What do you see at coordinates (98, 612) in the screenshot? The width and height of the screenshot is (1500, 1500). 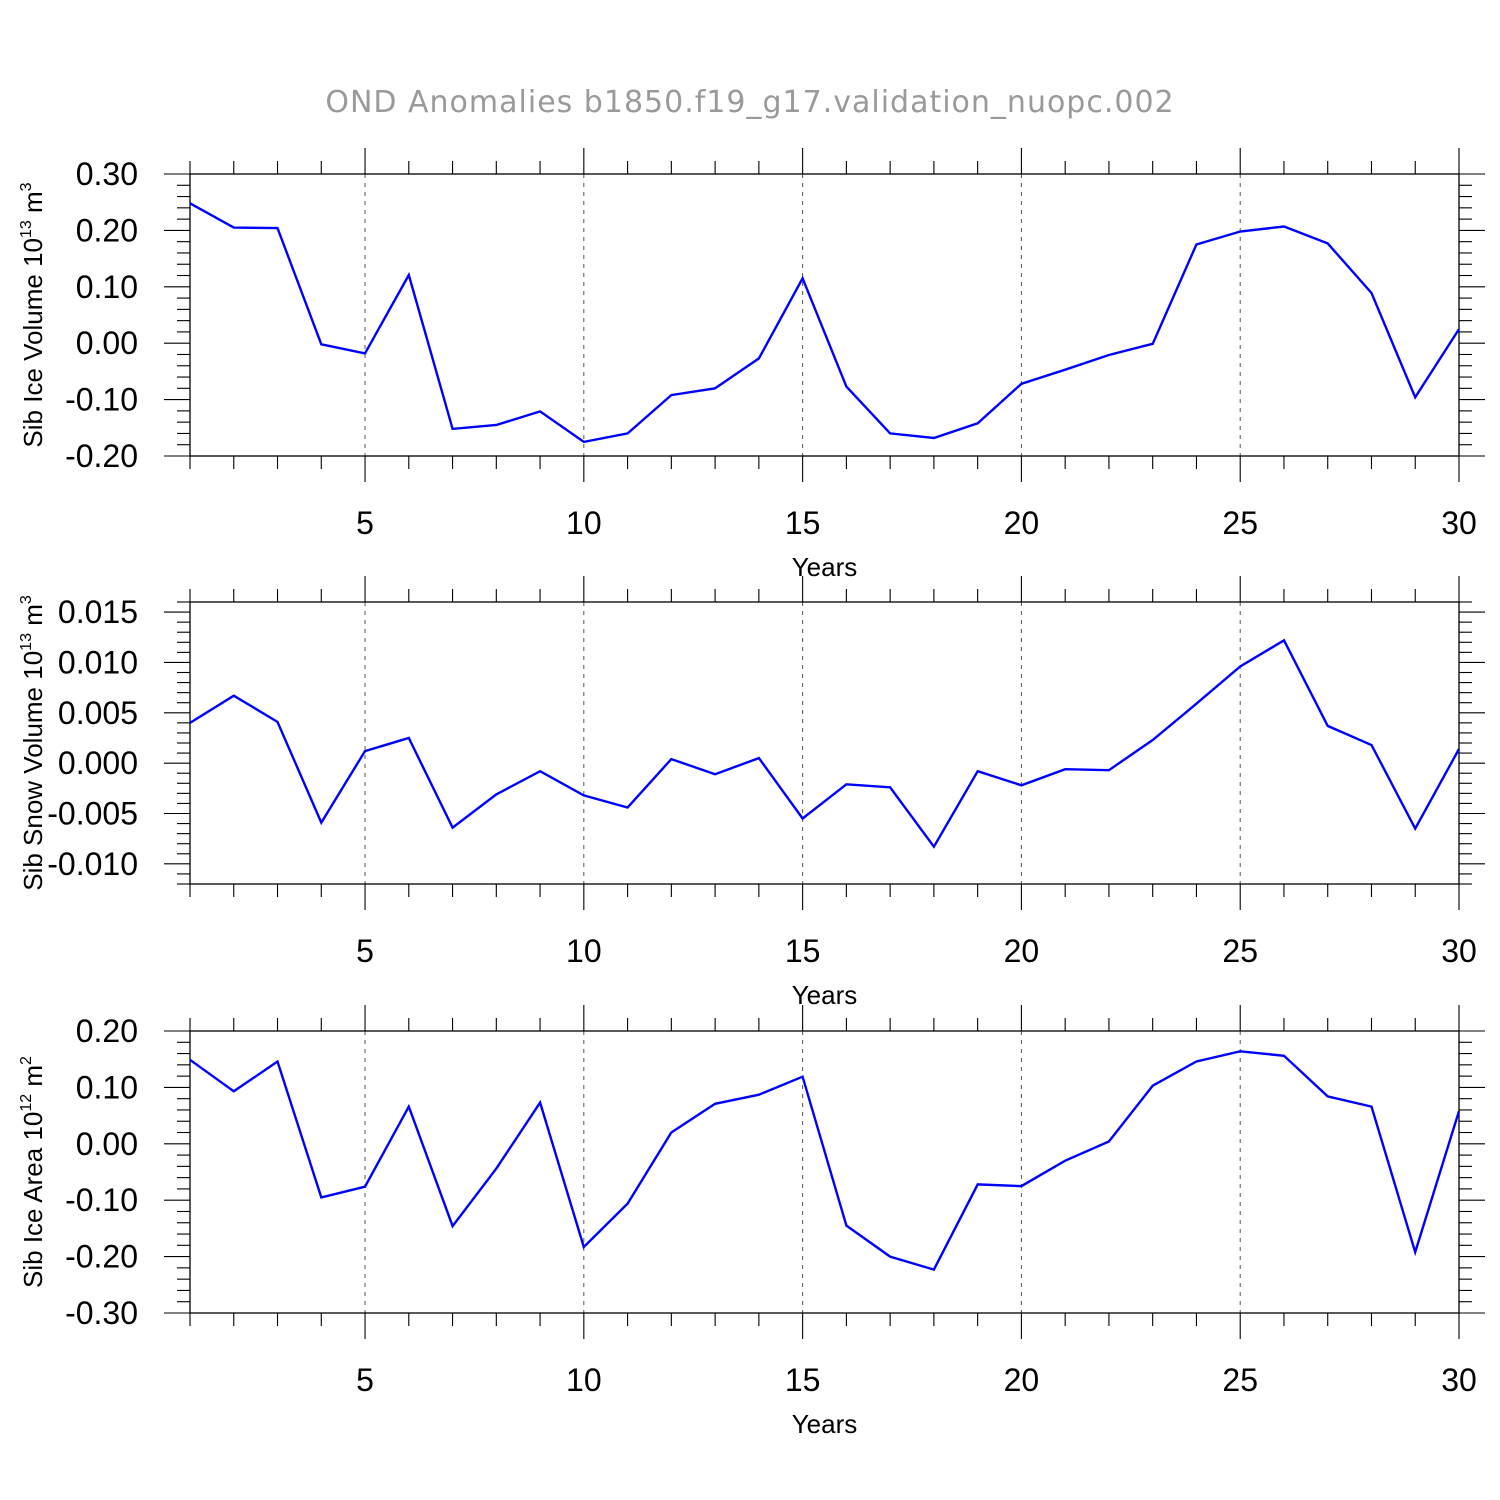 I see `y-tick-label: 0.015` at bounding box center [98, 612].